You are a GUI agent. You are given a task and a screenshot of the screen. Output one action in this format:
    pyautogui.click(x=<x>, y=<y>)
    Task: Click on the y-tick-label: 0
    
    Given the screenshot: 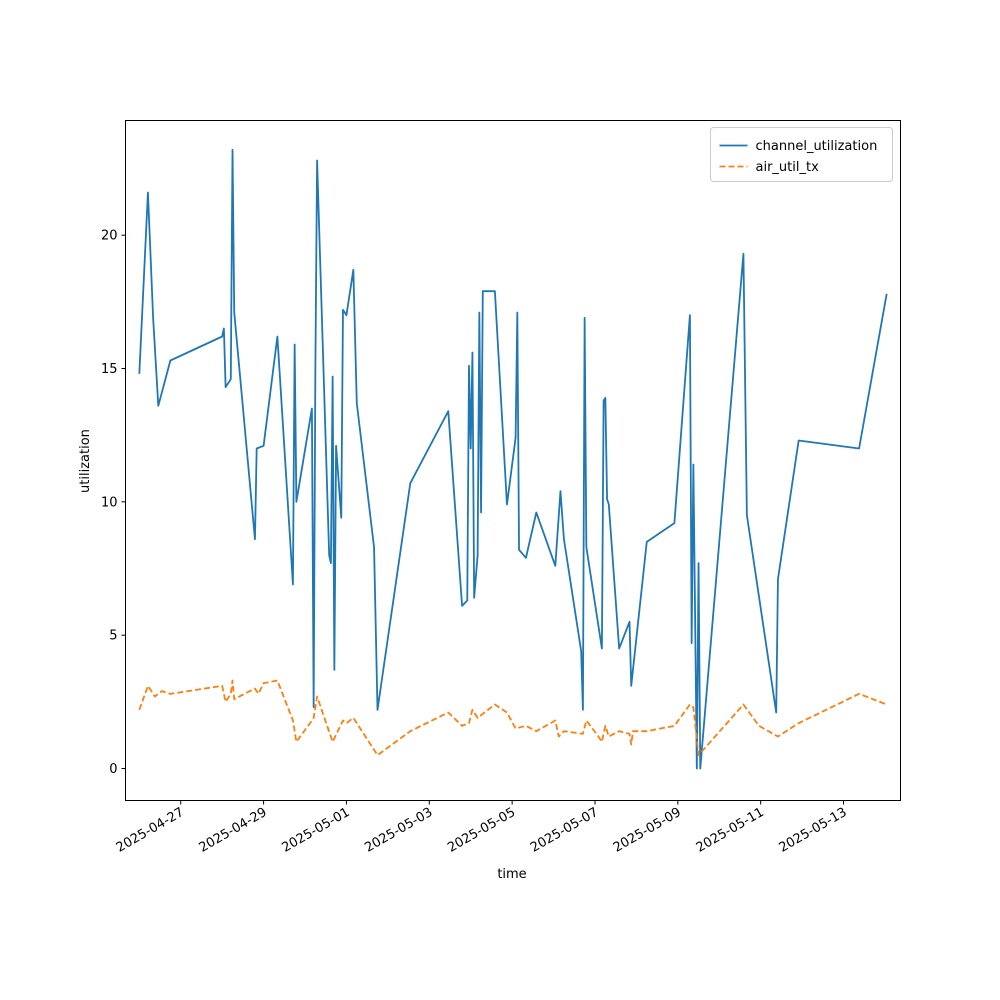 What is the action you would take?
    pyautogui.click(x=113, y=769)
    